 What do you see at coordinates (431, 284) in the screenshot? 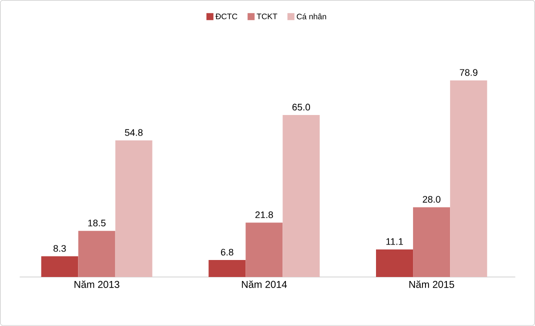
I see `x-tick-label: Năm 2015` at bounding box center [431, 284].